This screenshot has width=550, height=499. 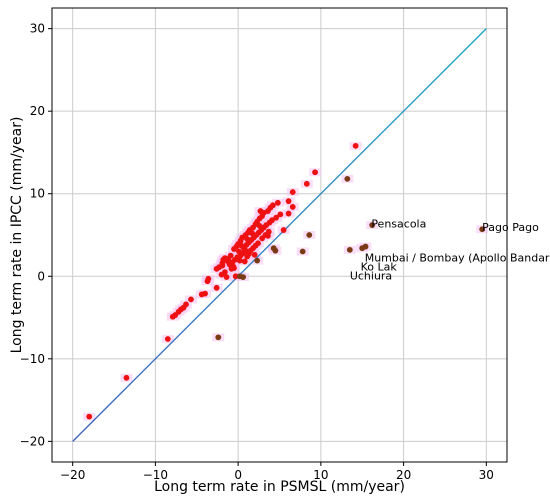 What do you see at coordinates (17, 235) in the screenshot?
I see `y-axis-title: Long term rate in IPCC (mm/year)` at bounding box center [17, 235].